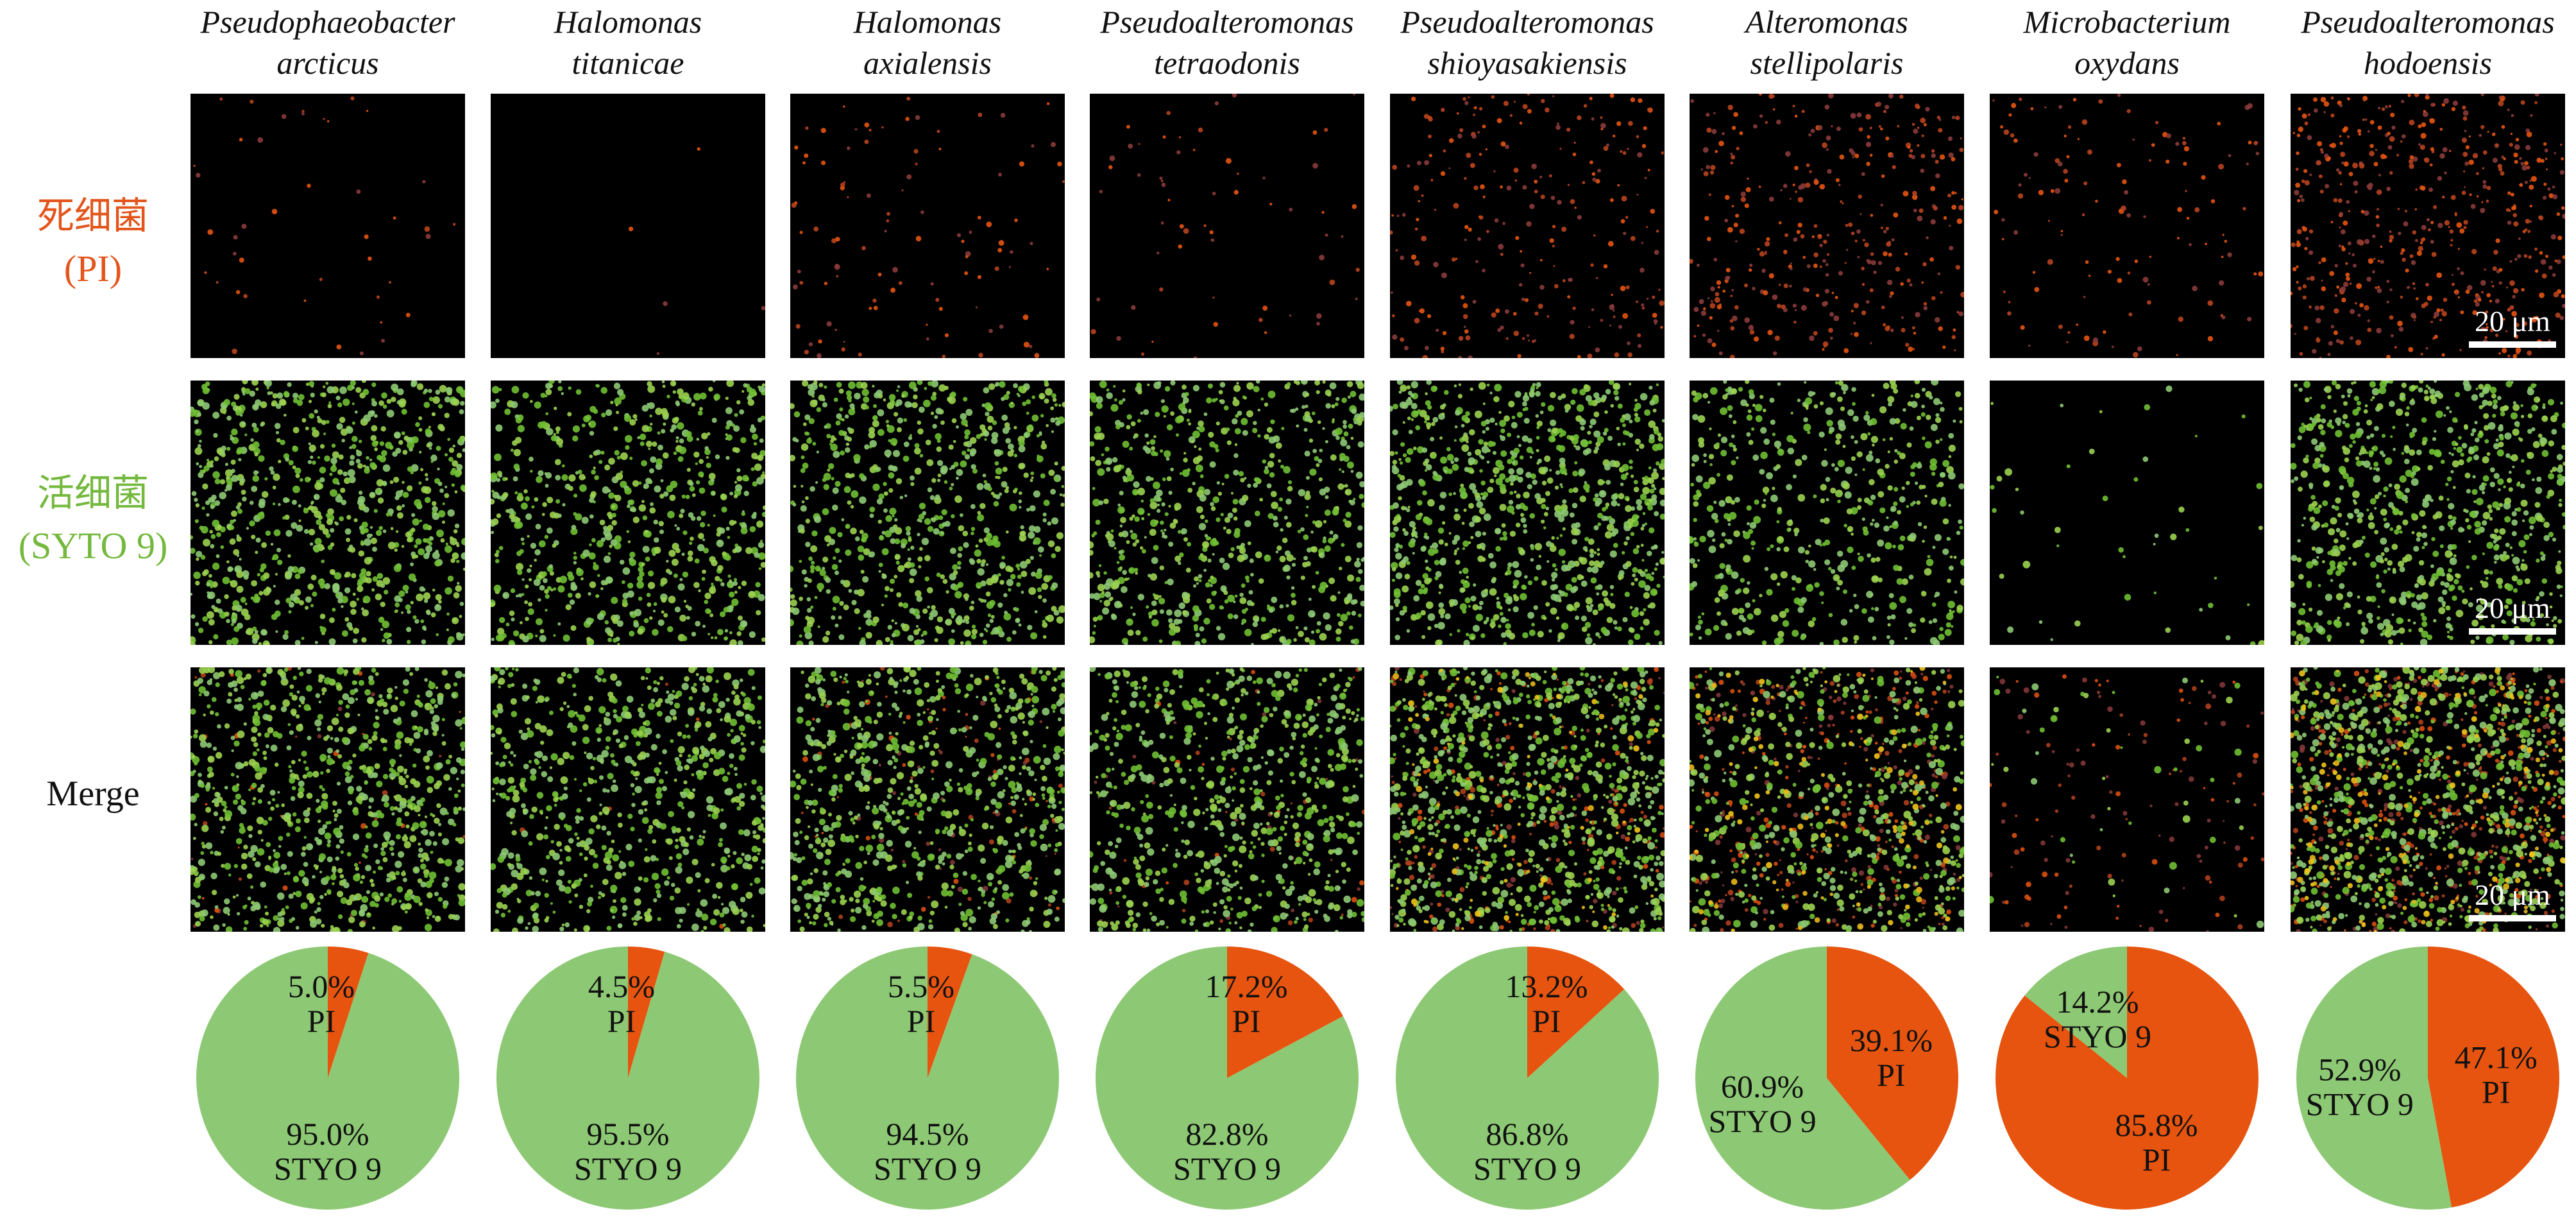  I want to click on species-epithet: shioyasakiensis, so click(1527, 63).